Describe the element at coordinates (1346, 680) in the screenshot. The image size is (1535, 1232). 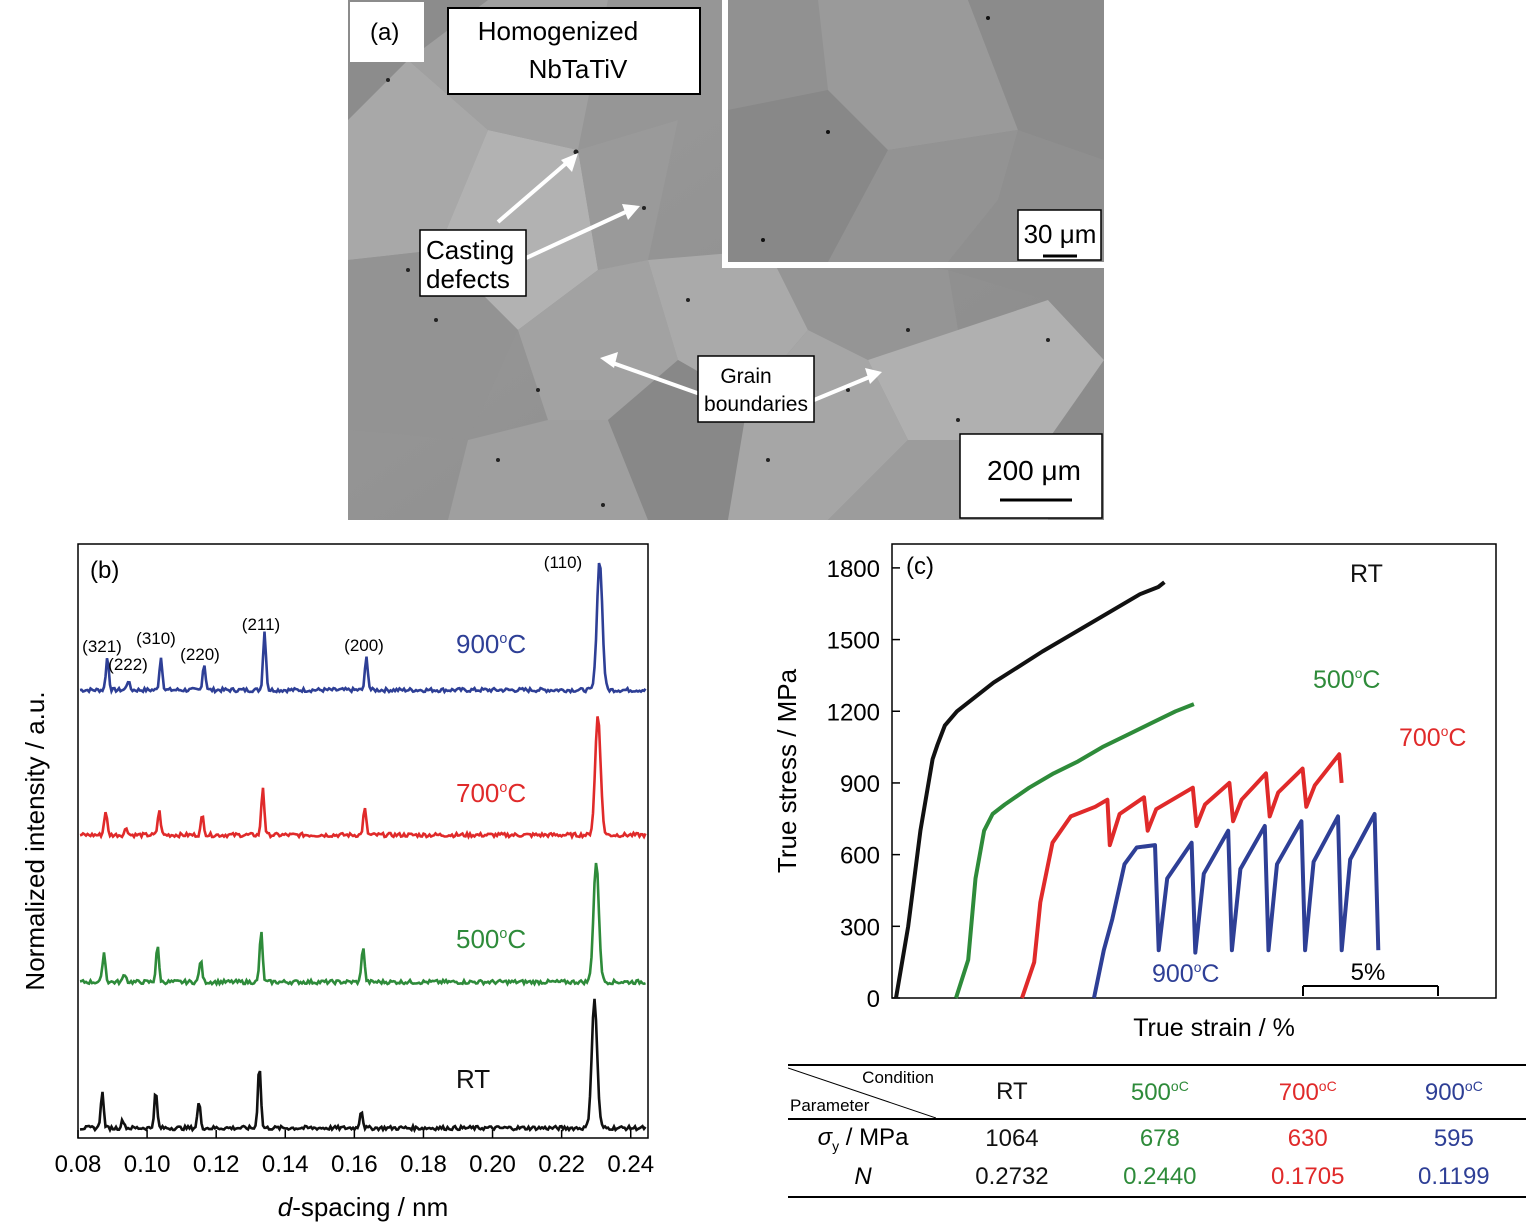
I see `ss-series-label: 500oC` at that location.